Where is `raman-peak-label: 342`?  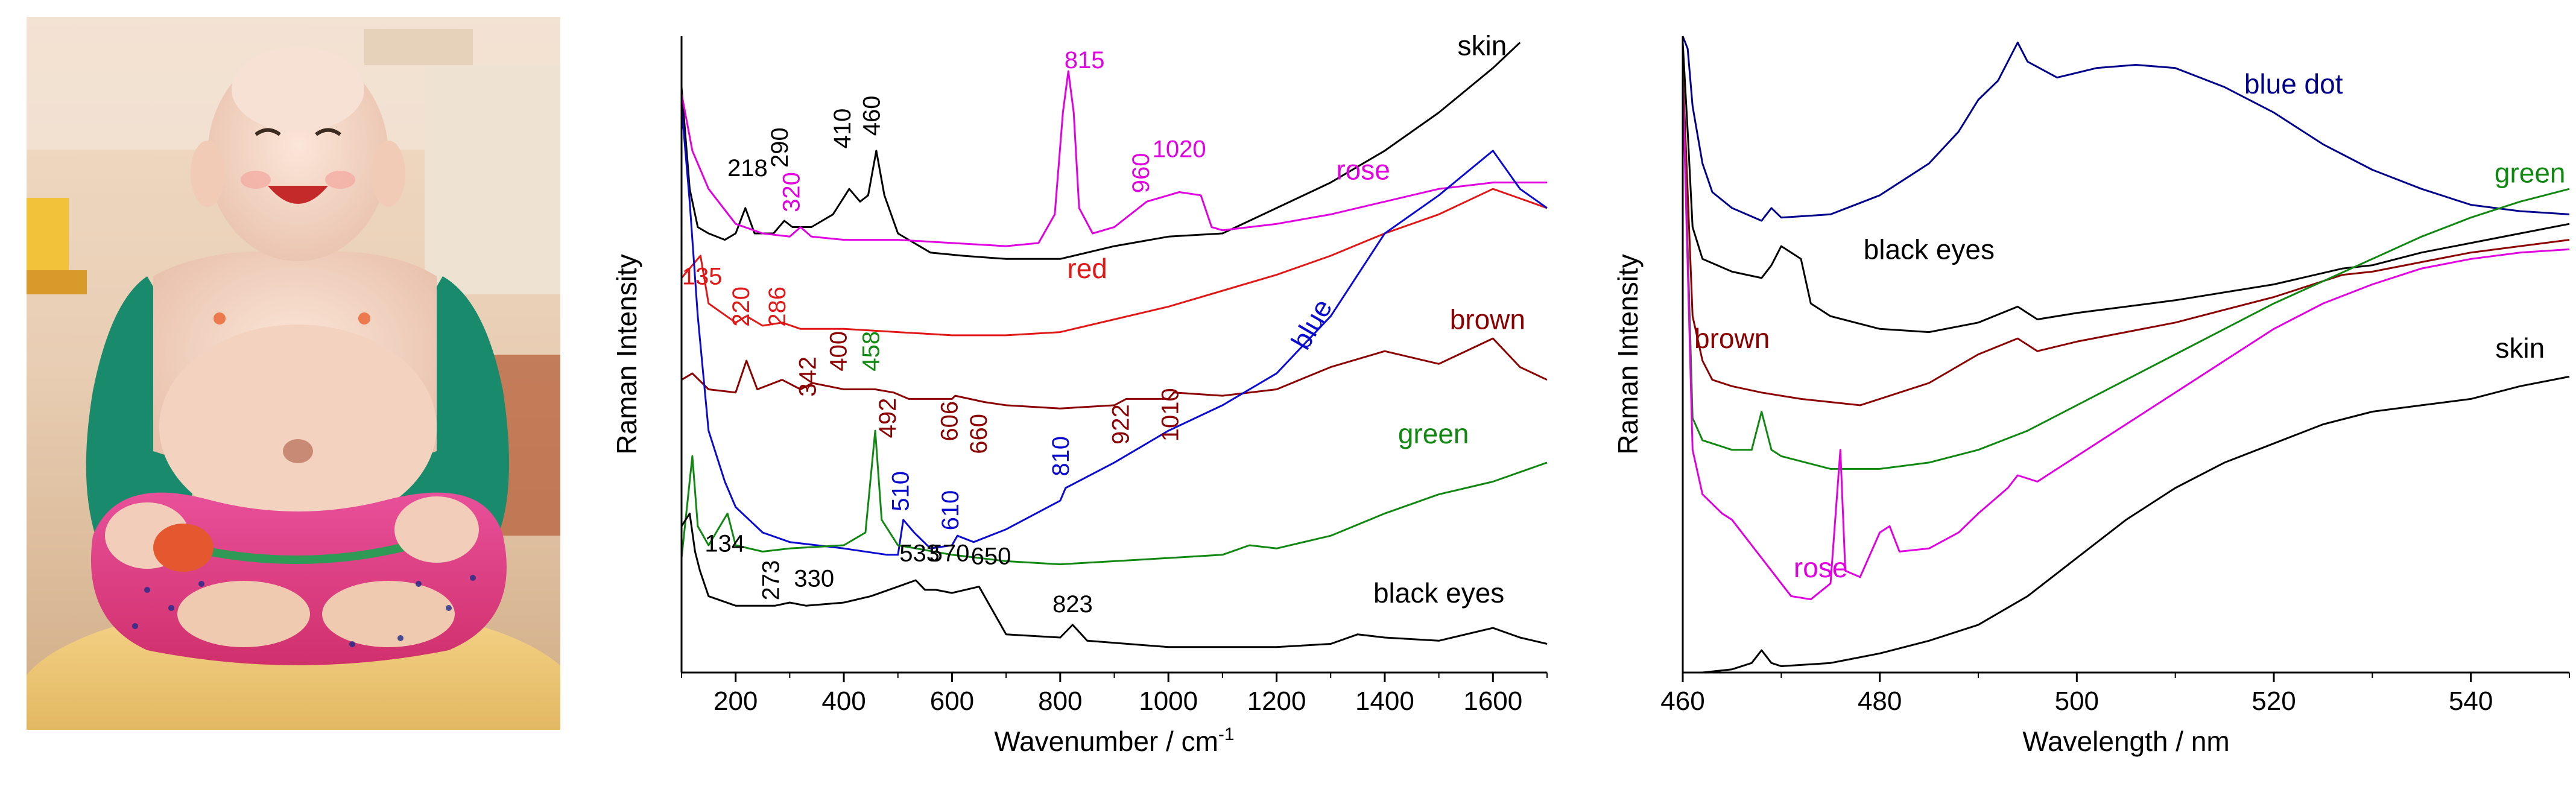 raman-peak-label: 342 is located at coordinates (807, 376).